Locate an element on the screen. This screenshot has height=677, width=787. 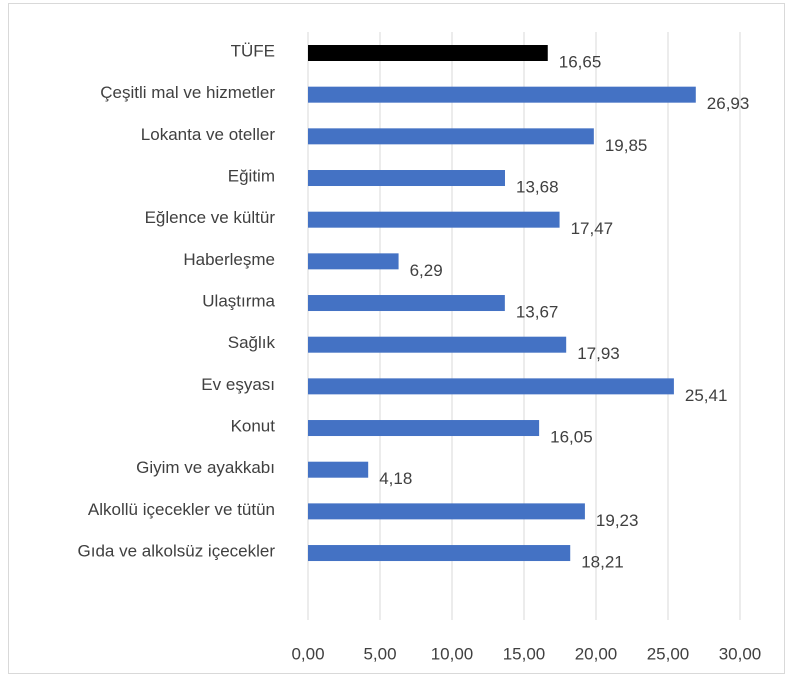
y-tick-label: Sağlık is located at coordinates (252, 342).